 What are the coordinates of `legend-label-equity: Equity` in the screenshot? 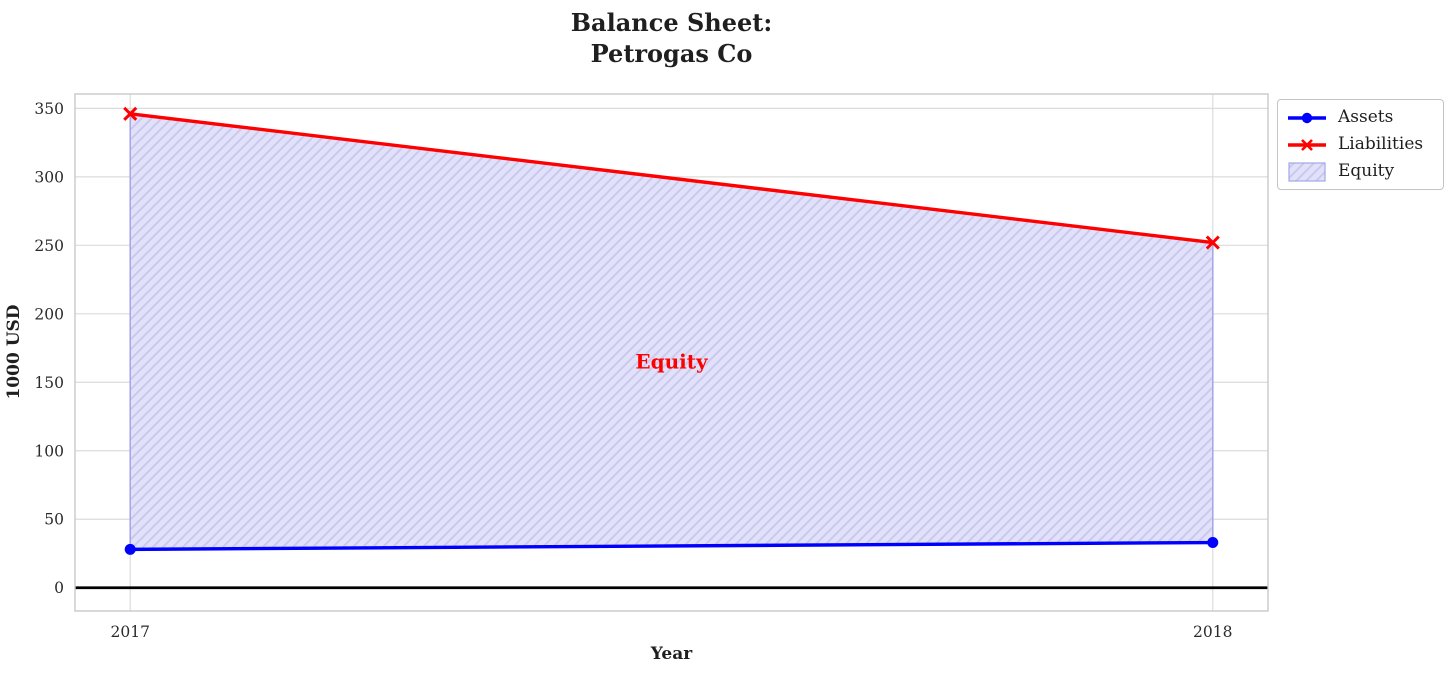 It's located at (1366, 171).